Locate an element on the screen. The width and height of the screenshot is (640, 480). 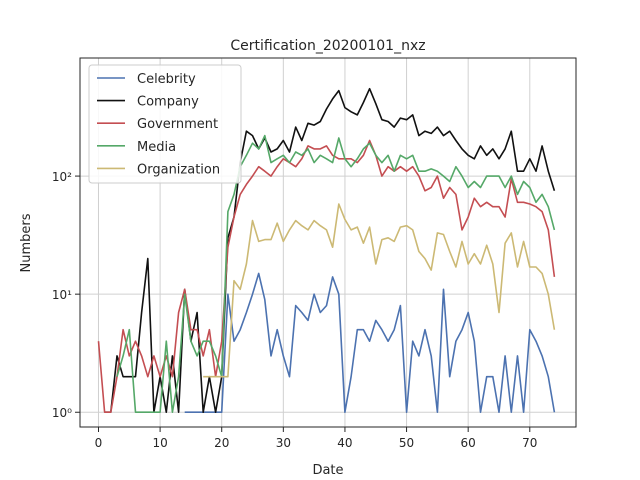
x-tick-label: 70 is located at coordinates (529, 443).